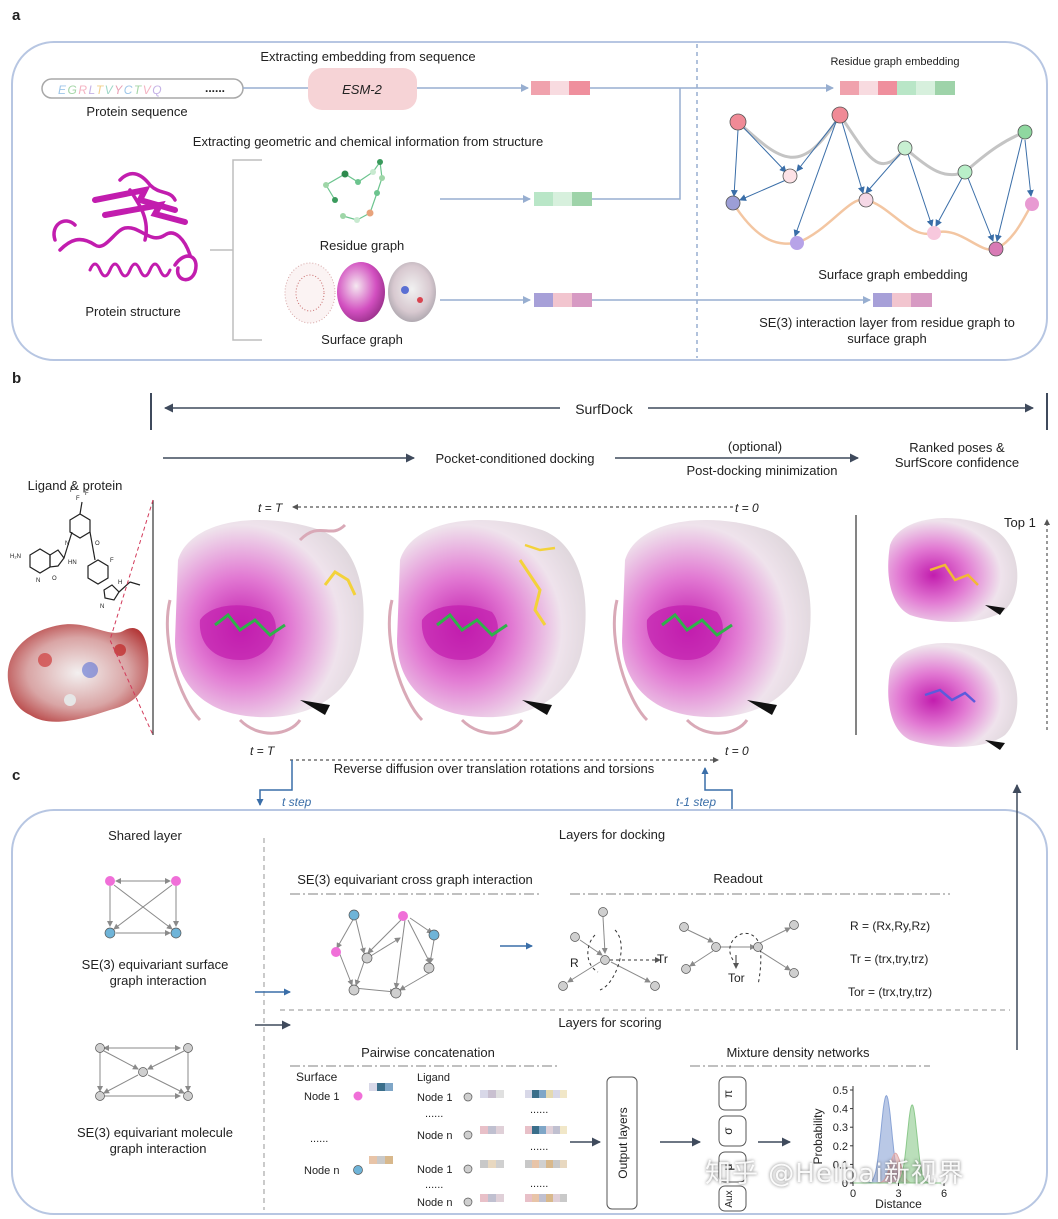 This screenshot has height=1219, width=1058. I want to click on pairwise-label: Pairwise concatenation, so click(428, 1052).